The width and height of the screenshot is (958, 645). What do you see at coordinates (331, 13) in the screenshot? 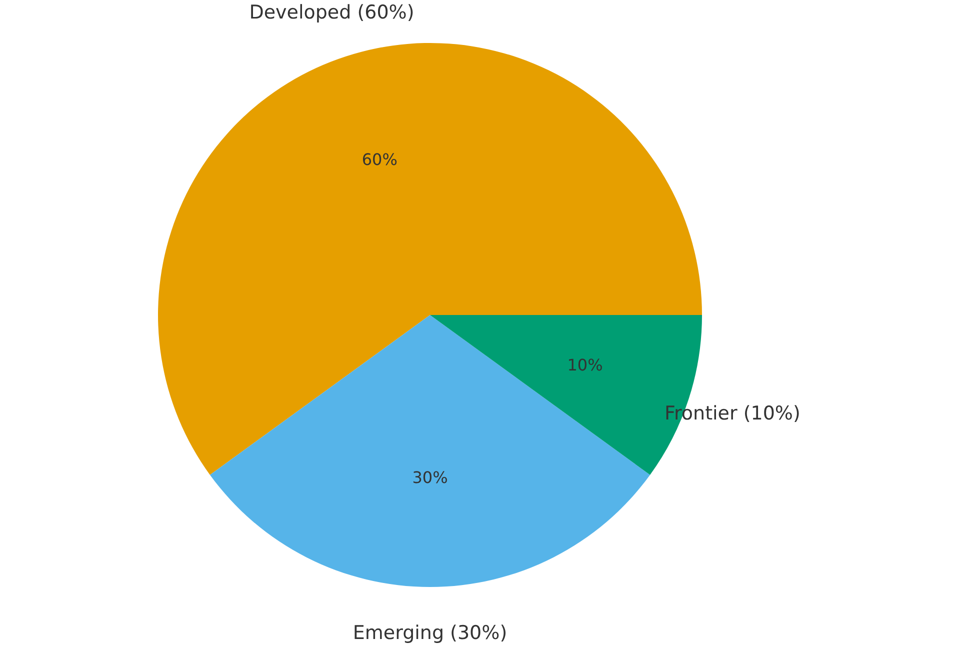
I see `slice-label: Developed (60%)` at bounding box center [331, 13].